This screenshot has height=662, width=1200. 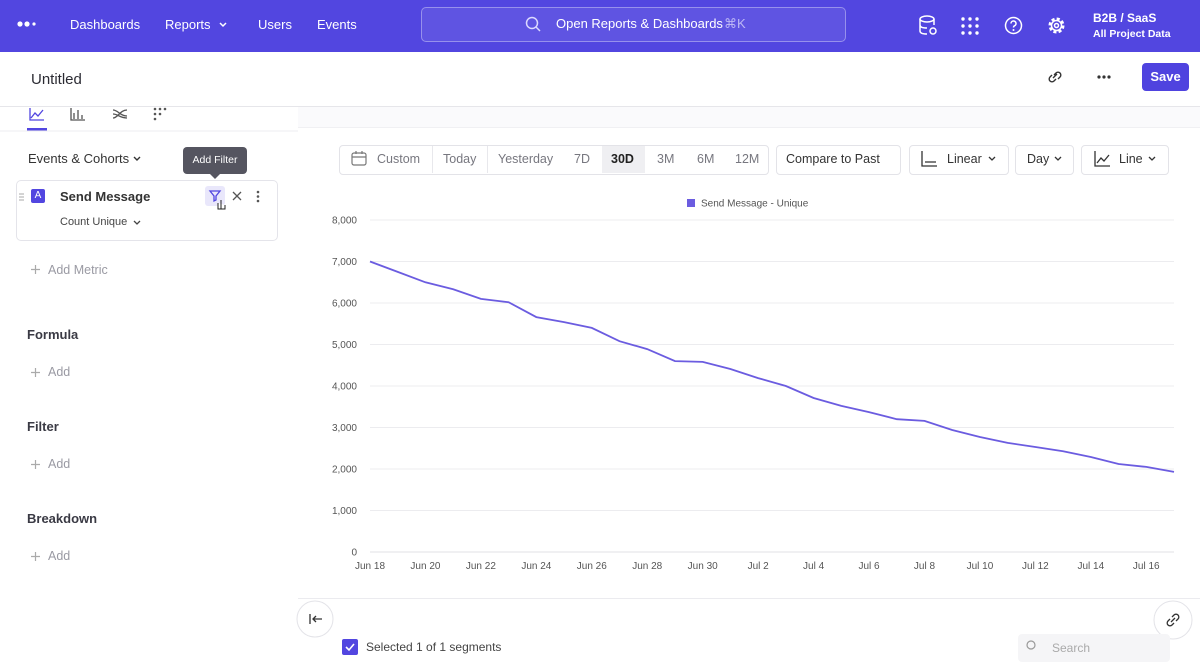 What do you see at coordinates (337, 24) in the screenshot?
I see `nav-item: Events` at bounding box center [337, 24].